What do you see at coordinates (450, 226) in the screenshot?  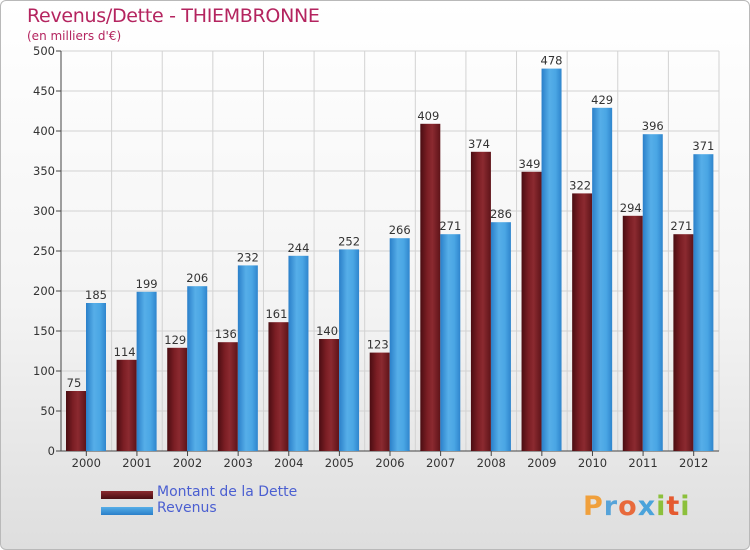 I see `data-label-revenus: 271` at bounding box center [450, 226].